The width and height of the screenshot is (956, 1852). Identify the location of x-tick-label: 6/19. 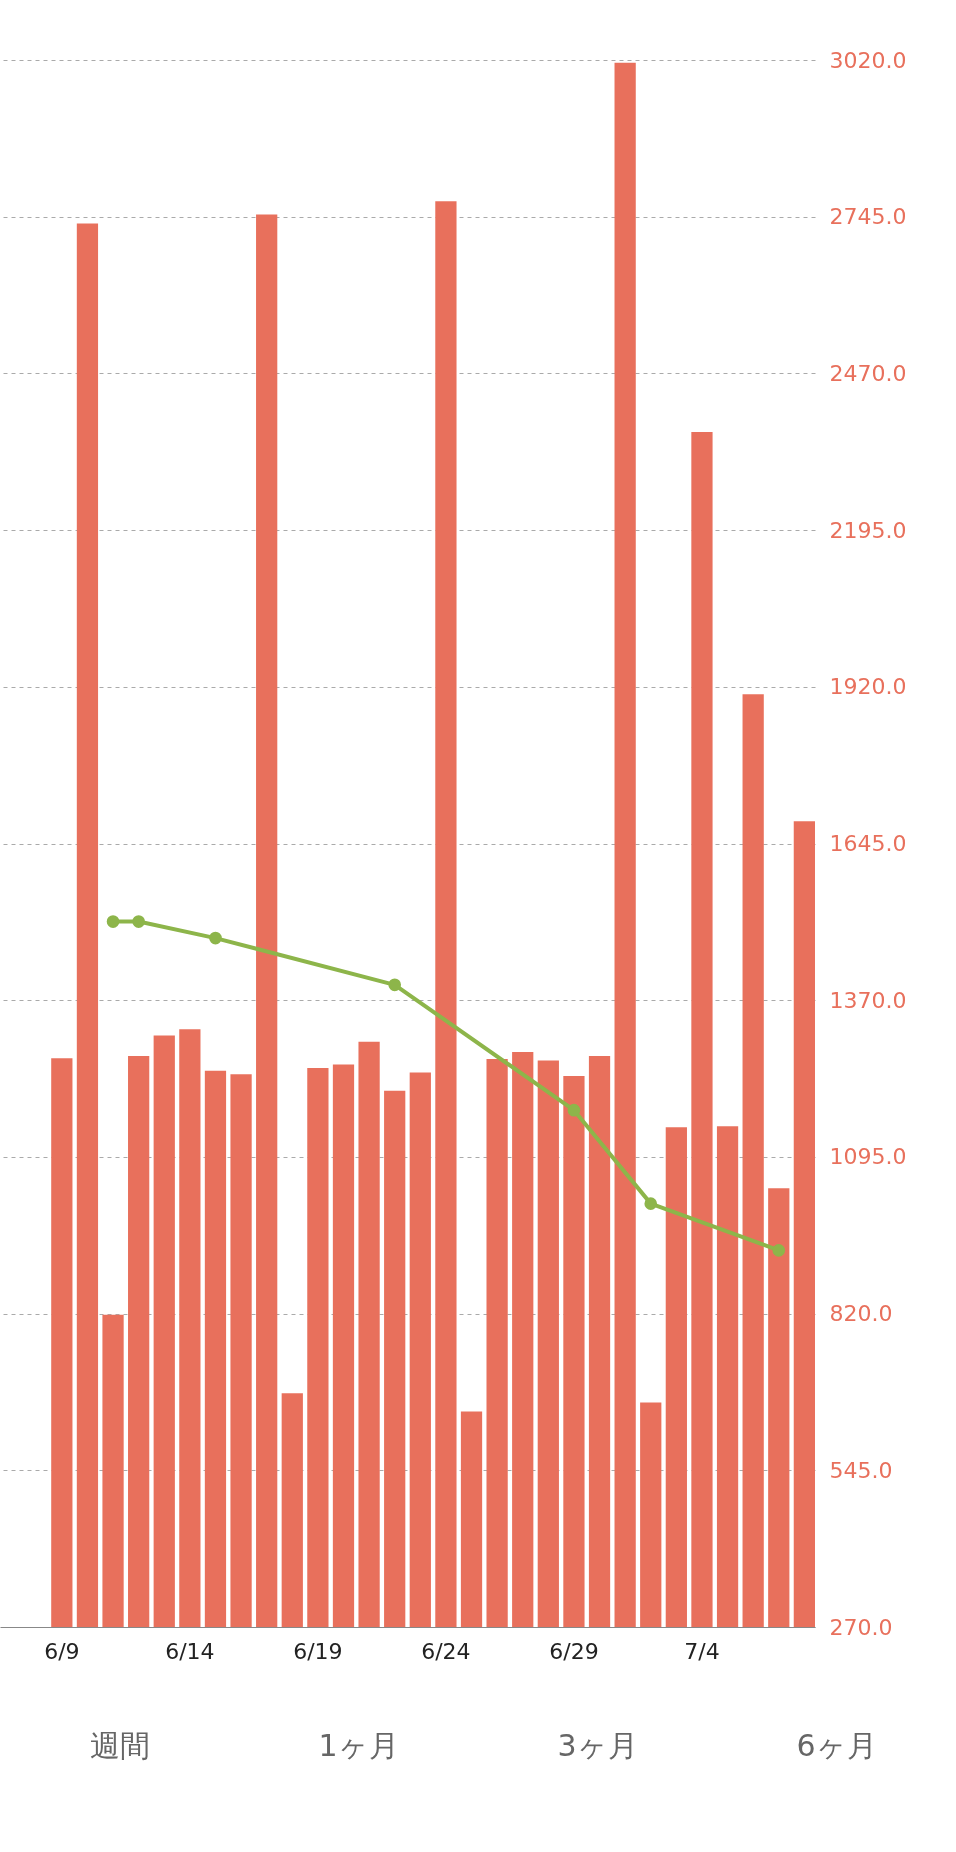
(318, 1651).